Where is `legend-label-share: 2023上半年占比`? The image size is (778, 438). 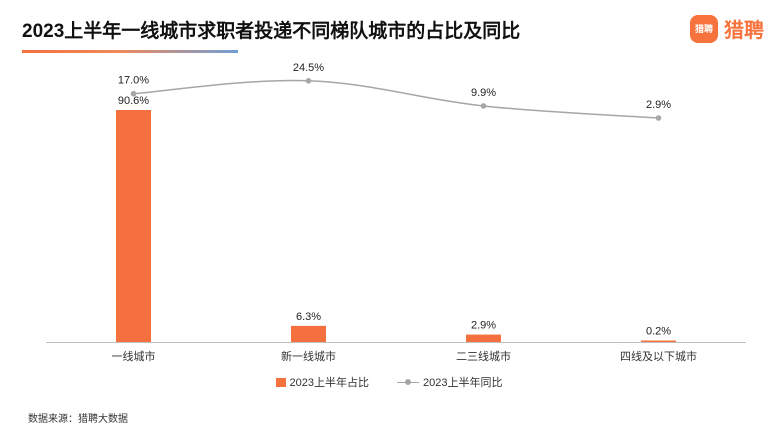
legend-label-share: 2023上半年占比 is located at coordinates (329, 383).